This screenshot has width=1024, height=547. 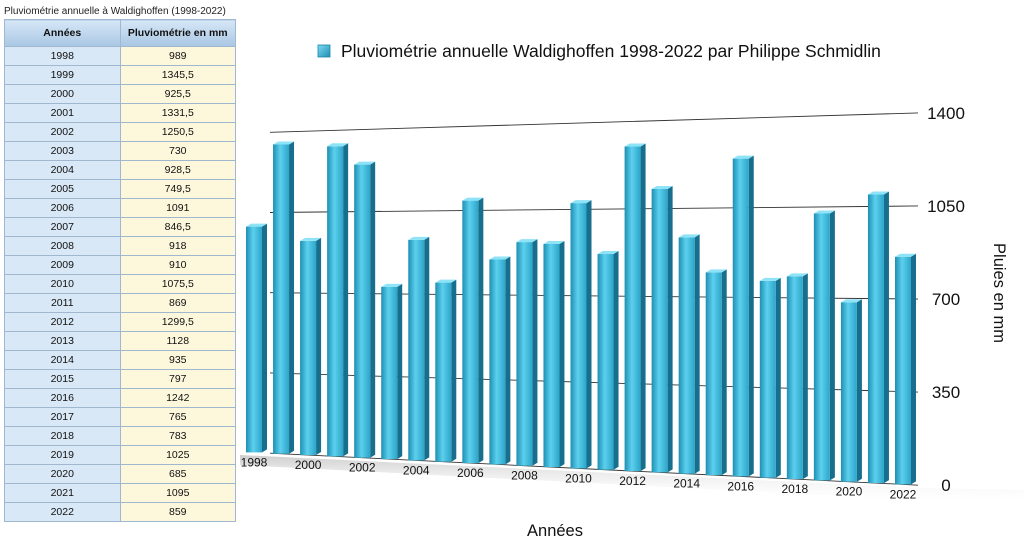 What do you see at coordinates (177, 303) in the screenshot?
I see `cell-rainfall: 869` at bounding box center [177, 303].